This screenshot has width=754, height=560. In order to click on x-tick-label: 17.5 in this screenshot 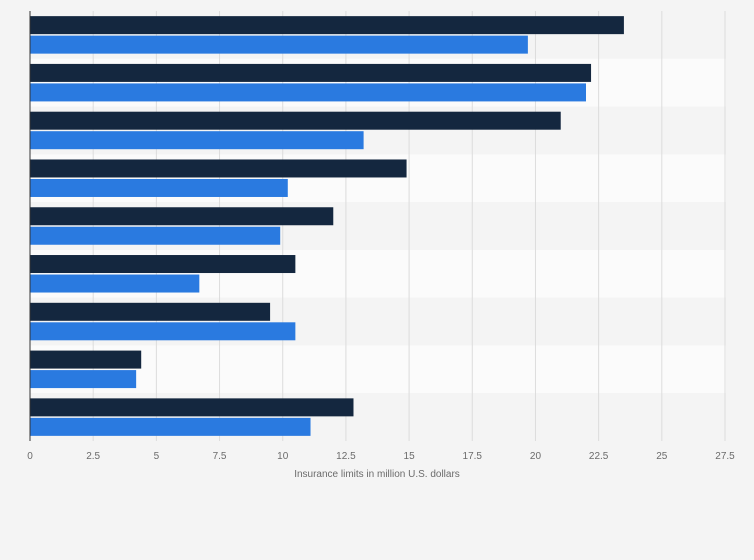, I will do `click(473, 456)`.